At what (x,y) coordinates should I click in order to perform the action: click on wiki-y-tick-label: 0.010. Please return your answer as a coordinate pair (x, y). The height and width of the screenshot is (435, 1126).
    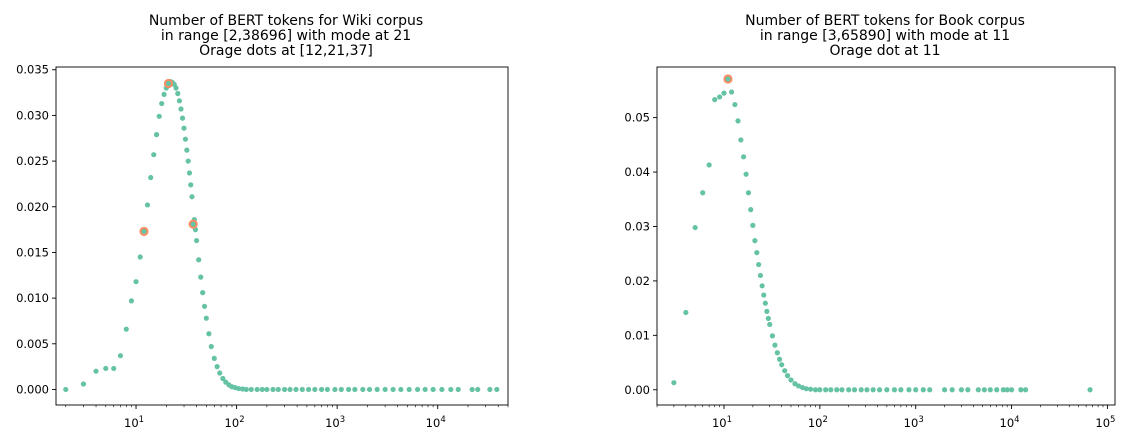
    Looking at the image, I should click on (32, 298).